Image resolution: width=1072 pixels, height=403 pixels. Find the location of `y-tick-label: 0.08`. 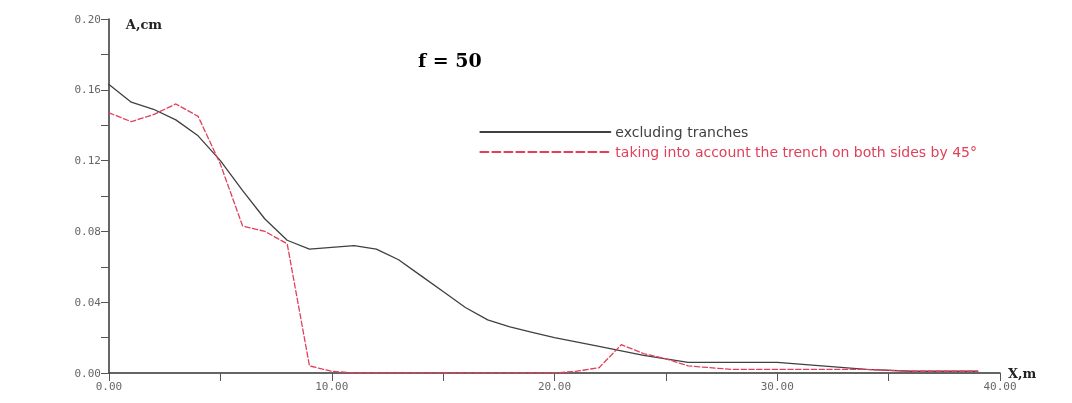

y-tick-label: 0.08 is located at coordinates (87, 231).